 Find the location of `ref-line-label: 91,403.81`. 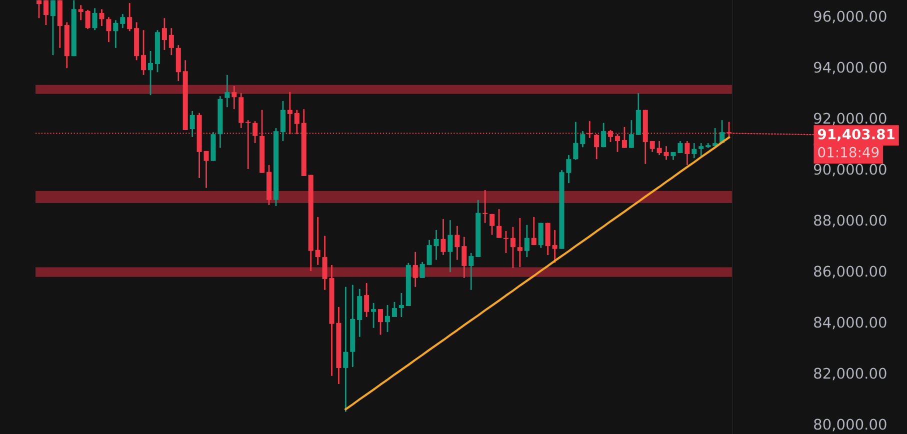

ref-line-label: 91,403.81 is located at coordinates (856, 135).